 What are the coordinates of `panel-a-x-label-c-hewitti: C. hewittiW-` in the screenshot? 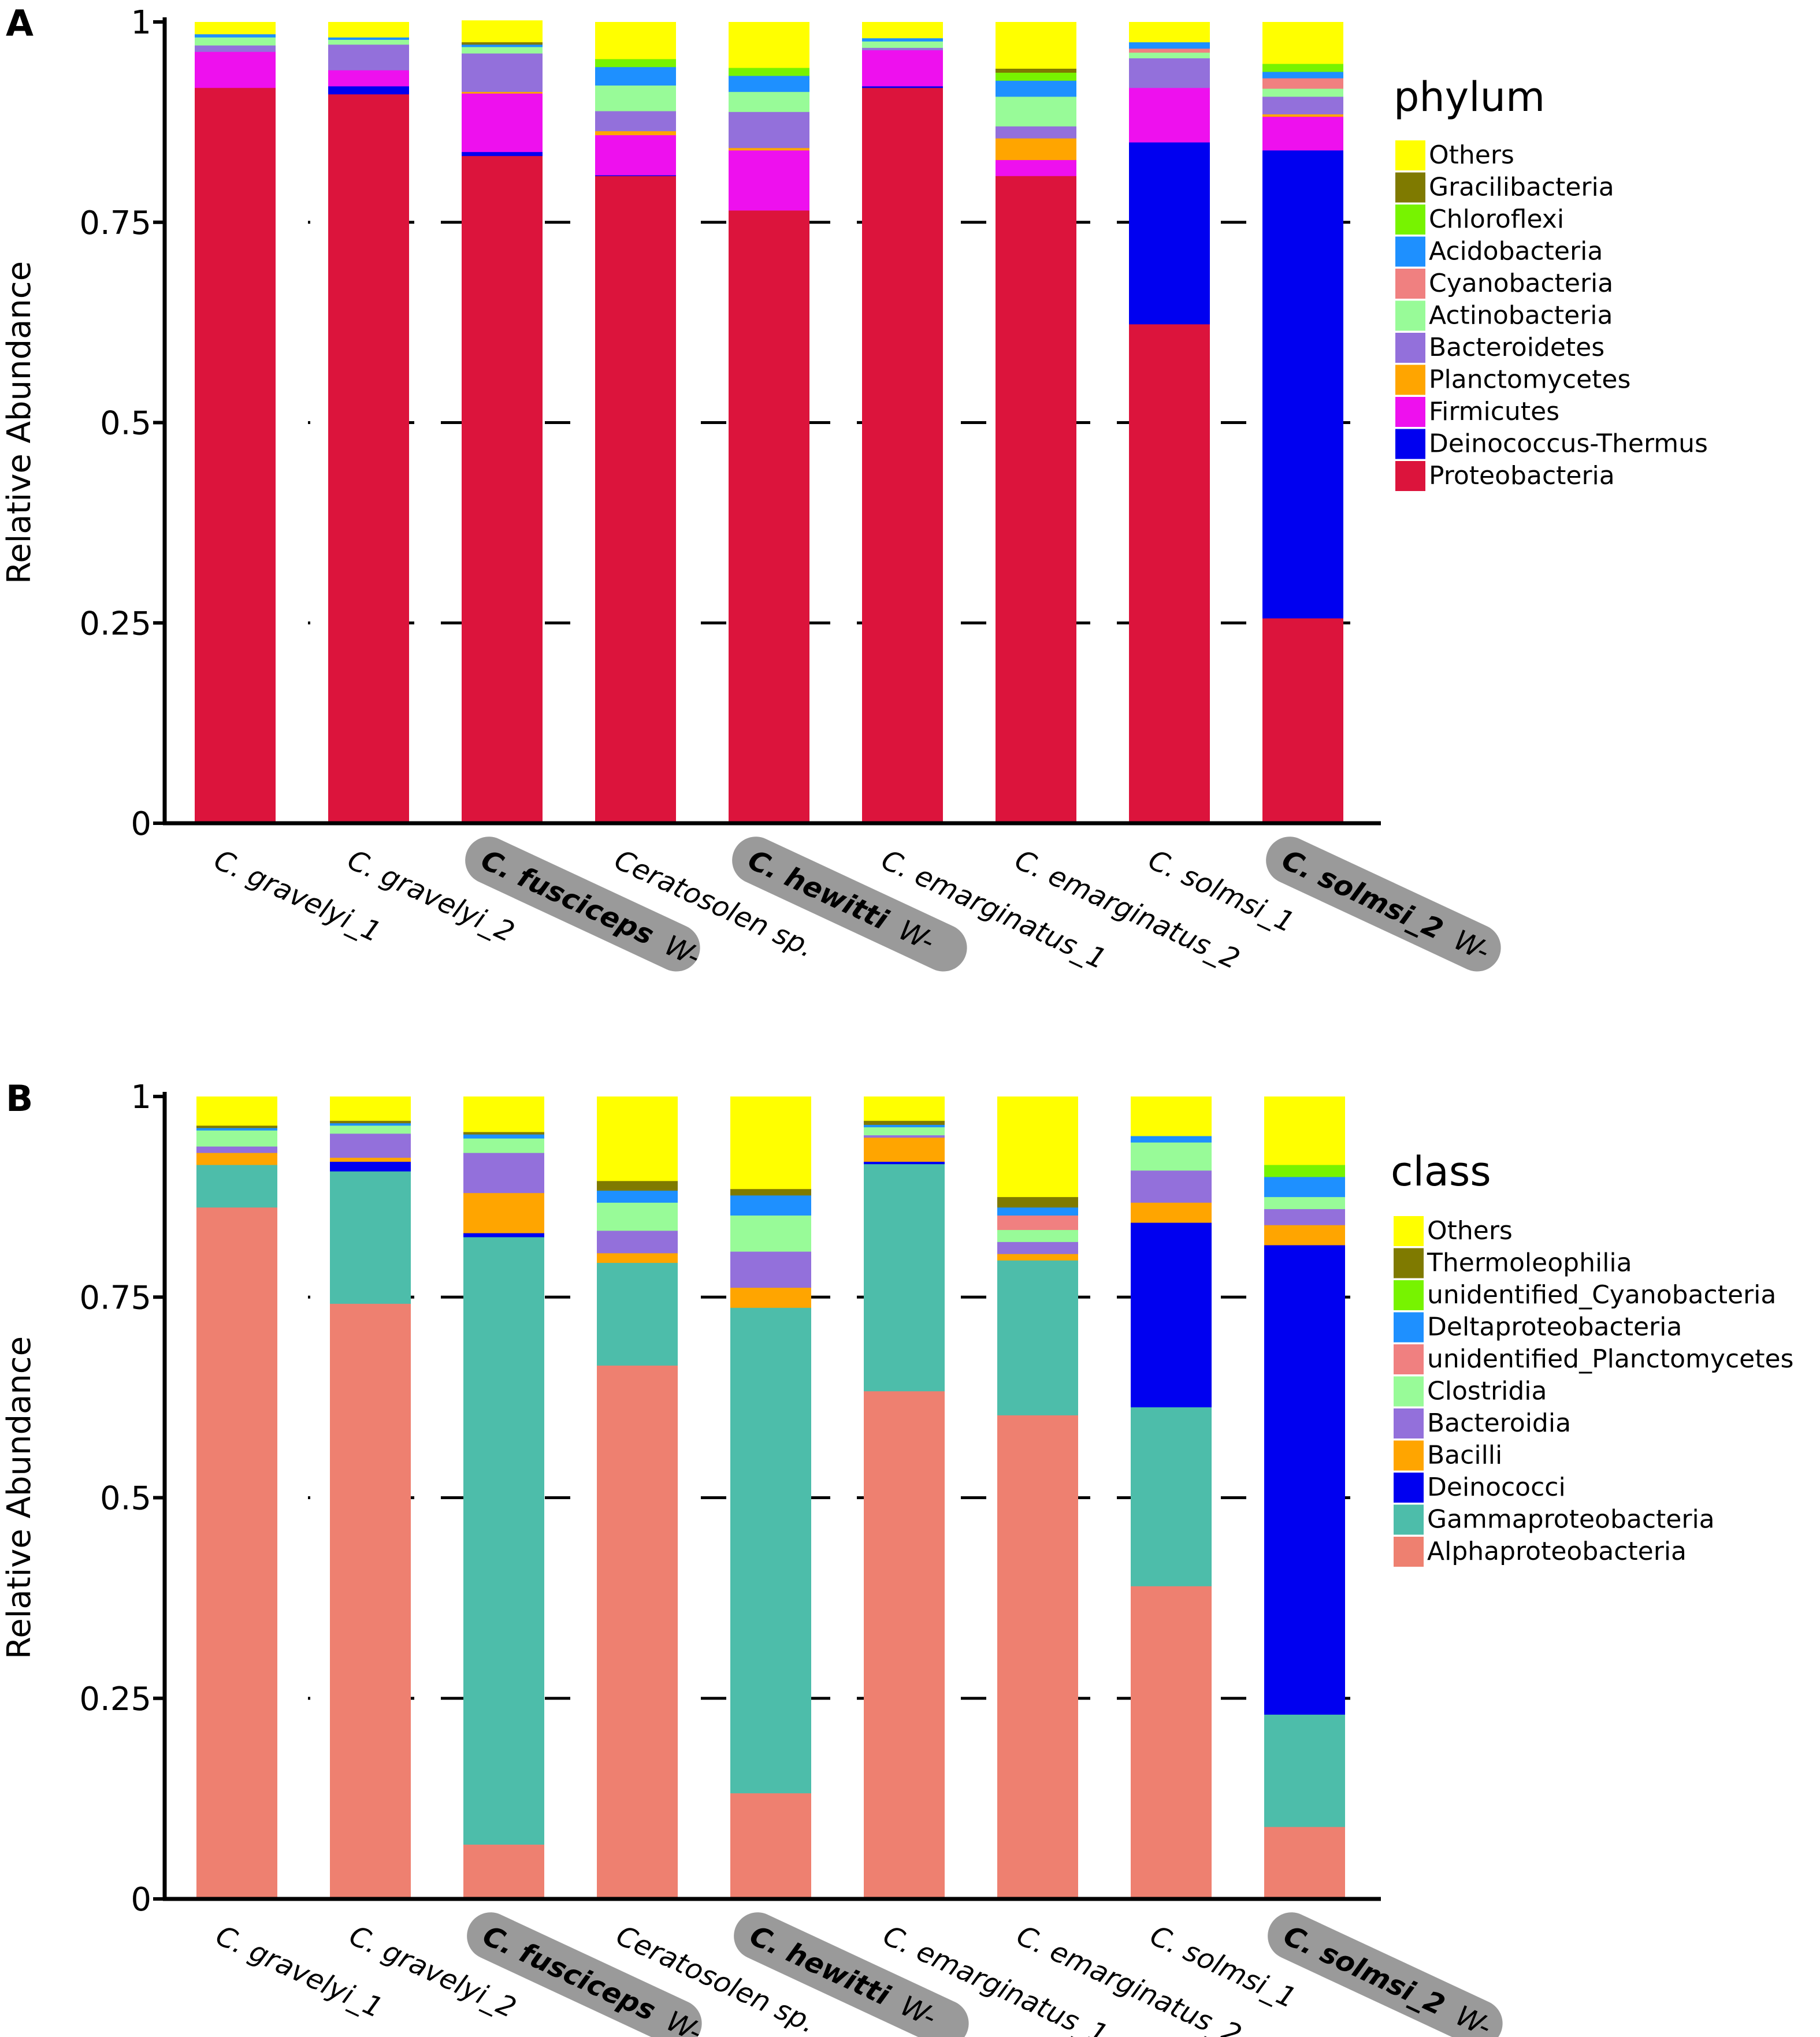 It's located at (849, 904).